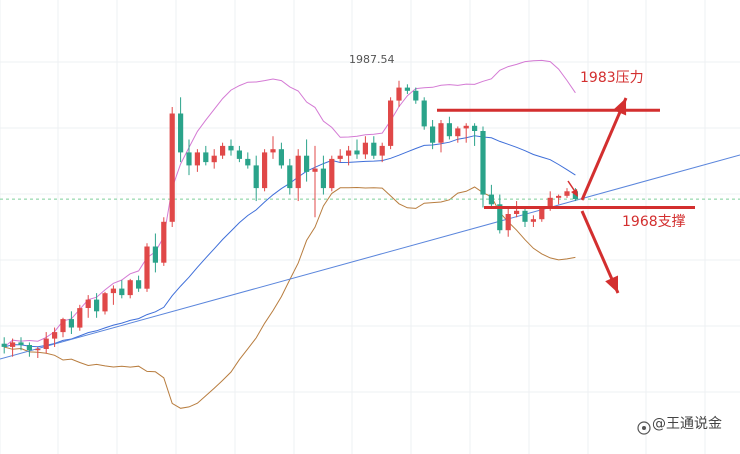 Image resolution: width=740 pixels, height=454 pixels. What do you see at coordinates (644, 428) in the screenshot?
I see `weibo-logo-icon` at bounding box center [644, 428].